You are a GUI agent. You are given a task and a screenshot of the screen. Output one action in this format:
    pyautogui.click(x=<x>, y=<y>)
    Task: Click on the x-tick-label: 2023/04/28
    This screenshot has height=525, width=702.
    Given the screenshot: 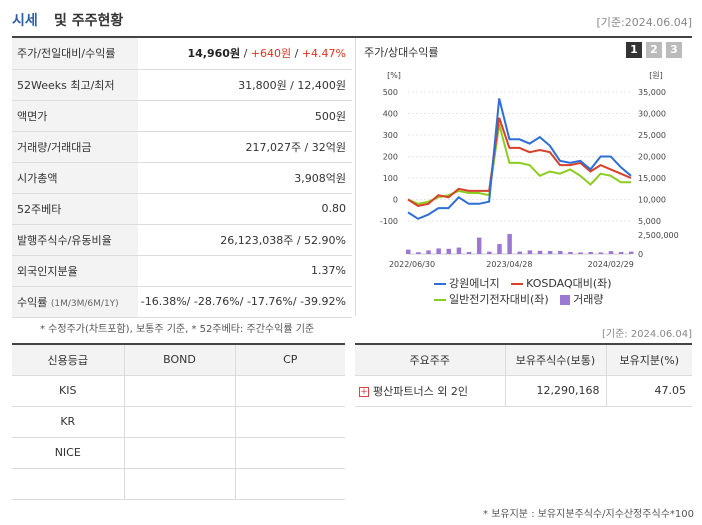 What is the action you would take?
    pyautogui.click(x=509, y=264)
    